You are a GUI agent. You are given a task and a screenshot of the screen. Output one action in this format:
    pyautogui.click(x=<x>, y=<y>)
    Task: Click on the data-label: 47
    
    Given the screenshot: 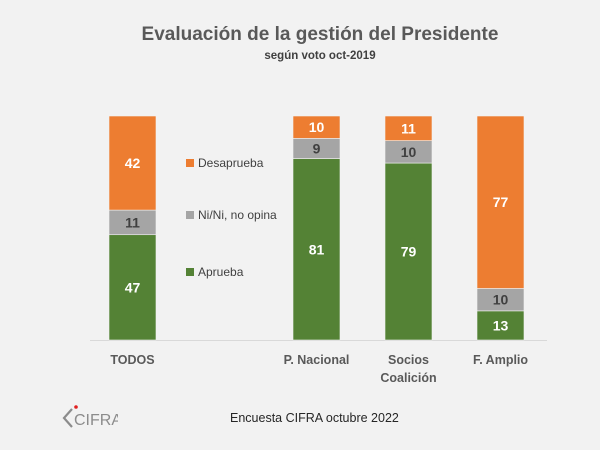 What is the action you would take?
    pyautogui.click(x=133, y=287)
    